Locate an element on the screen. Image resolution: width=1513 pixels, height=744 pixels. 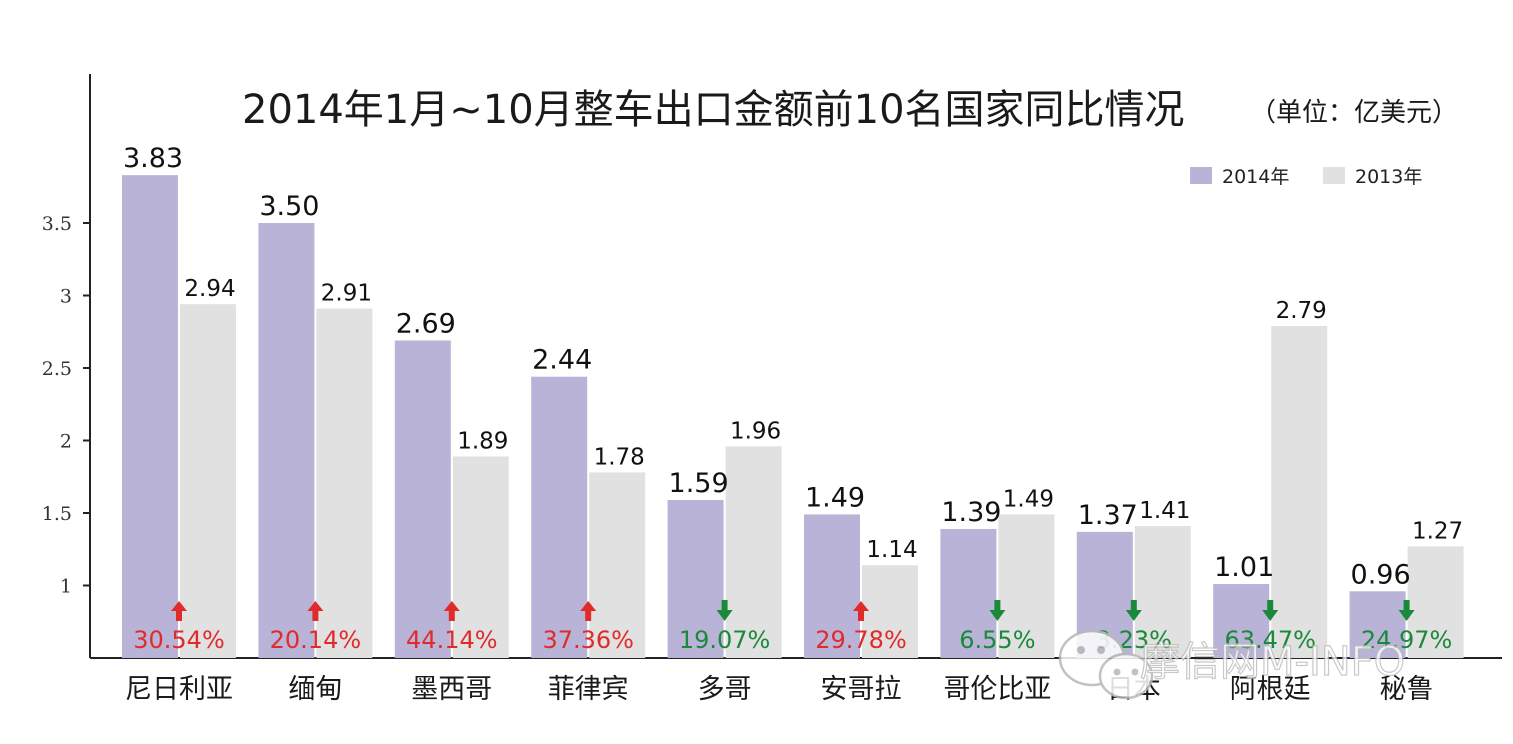
x-tick-label: 多哥 is located at coordinates (725, 689).